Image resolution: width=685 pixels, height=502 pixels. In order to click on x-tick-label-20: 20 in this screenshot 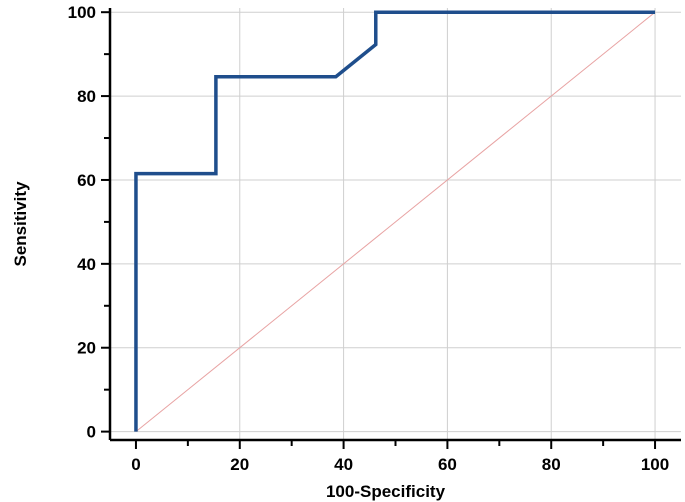, I will do `click(239, 464)`.